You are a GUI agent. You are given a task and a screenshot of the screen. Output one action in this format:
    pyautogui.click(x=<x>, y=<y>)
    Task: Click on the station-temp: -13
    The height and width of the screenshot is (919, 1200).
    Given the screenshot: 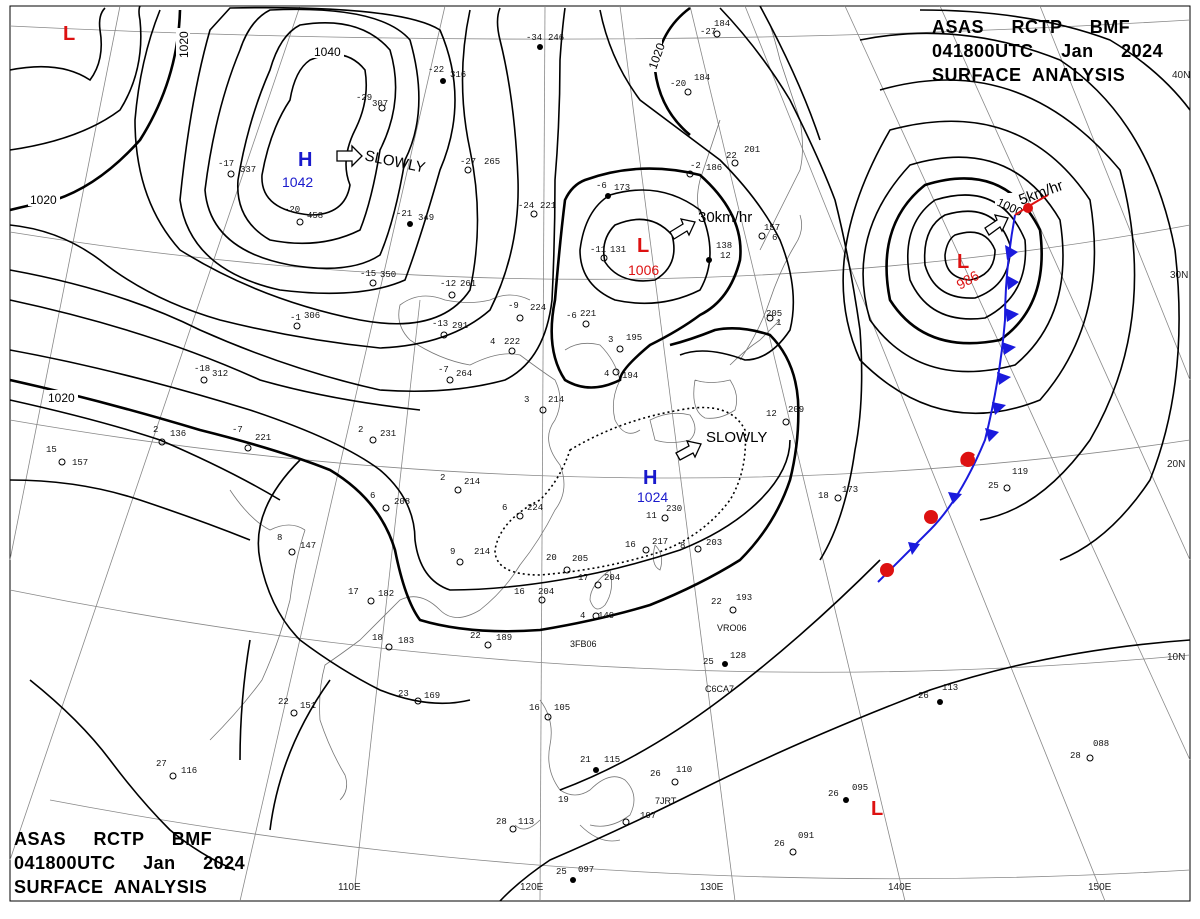 What is the action you would take?
    pyautogui.click(x=440, y=324)
    